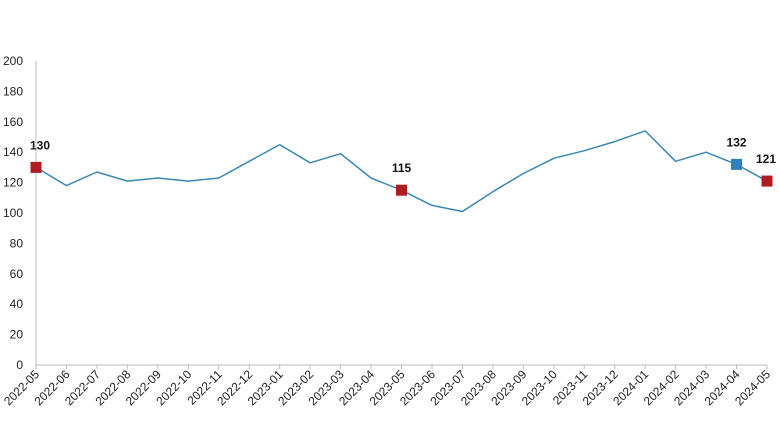 This screenshot has height=440, width=780. I want to click on data-label: 115, so click(402, 168).